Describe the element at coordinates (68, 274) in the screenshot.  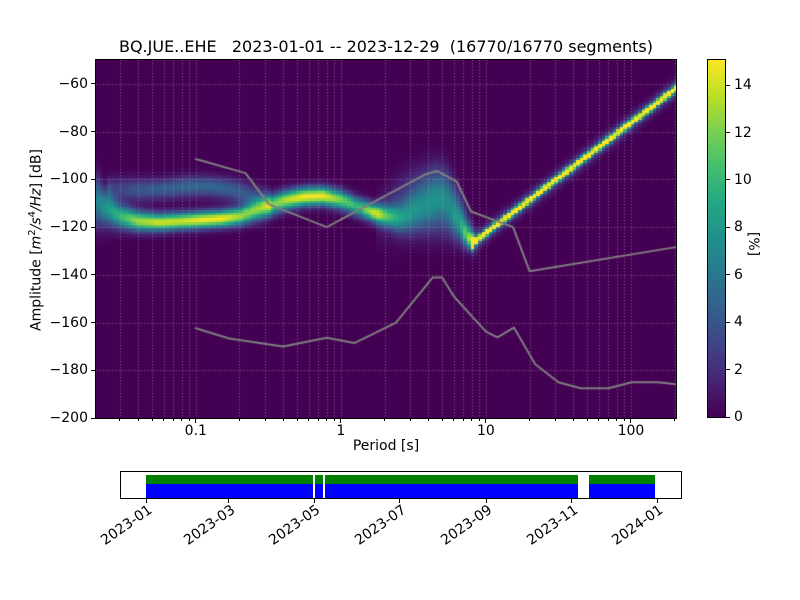
I see `y-tick-label: −140` at that location.